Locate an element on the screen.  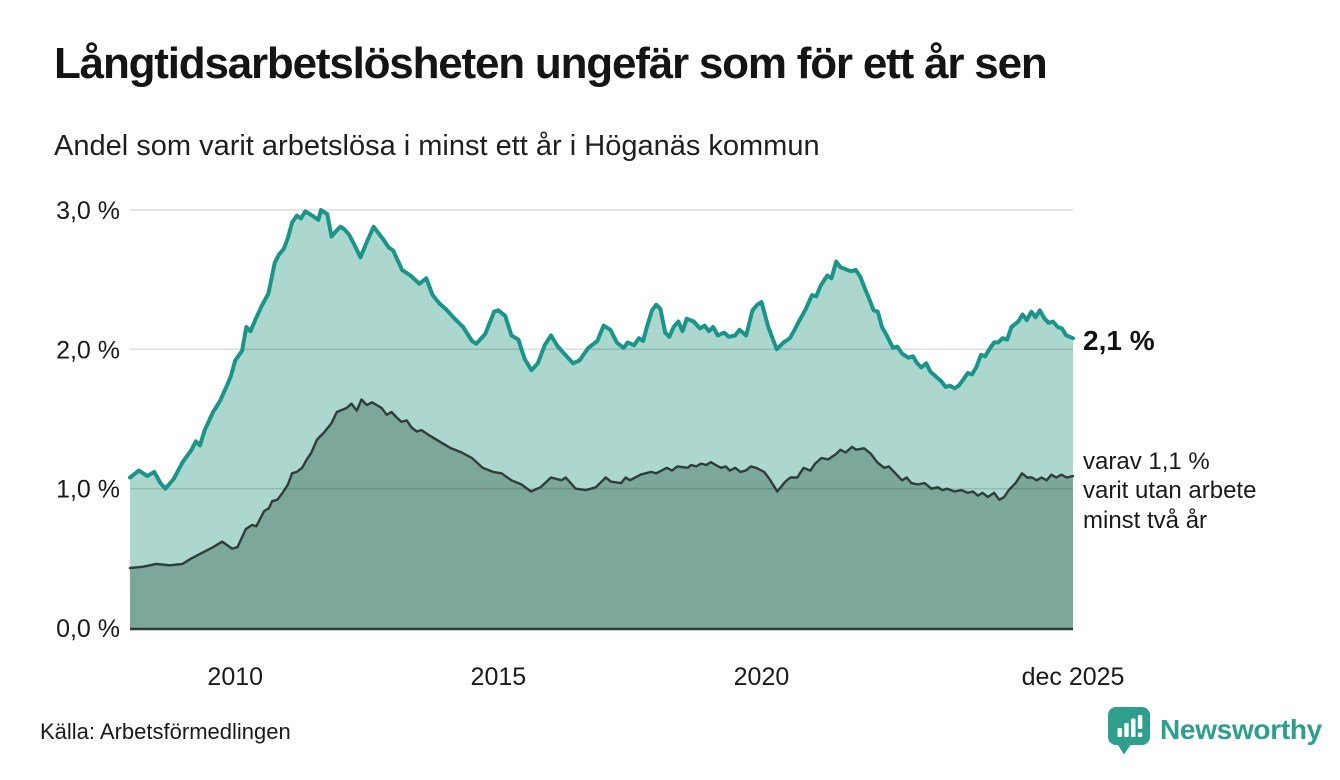
annotation-line-1: varav 1,1 % is located at coordinates (1146, 461).